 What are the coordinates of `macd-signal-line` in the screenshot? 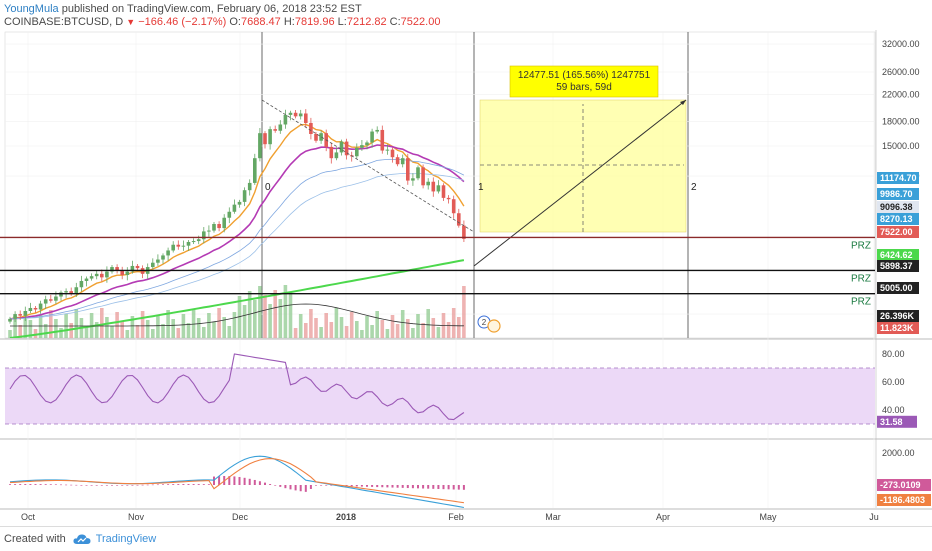 It's located at (236, 481).